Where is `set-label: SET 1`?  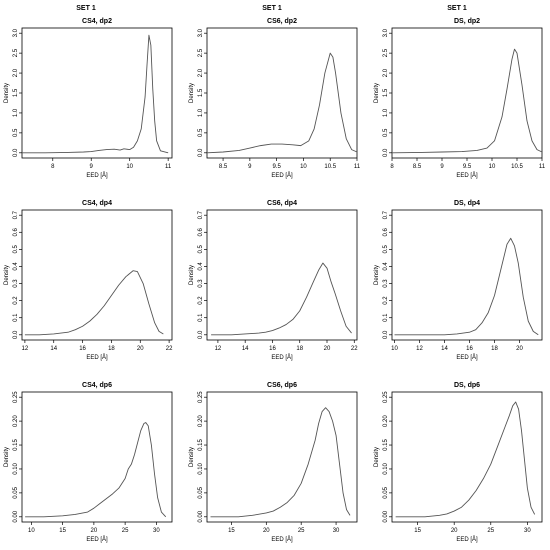
set-label: SET 1 is located at coordinates (272, 8).